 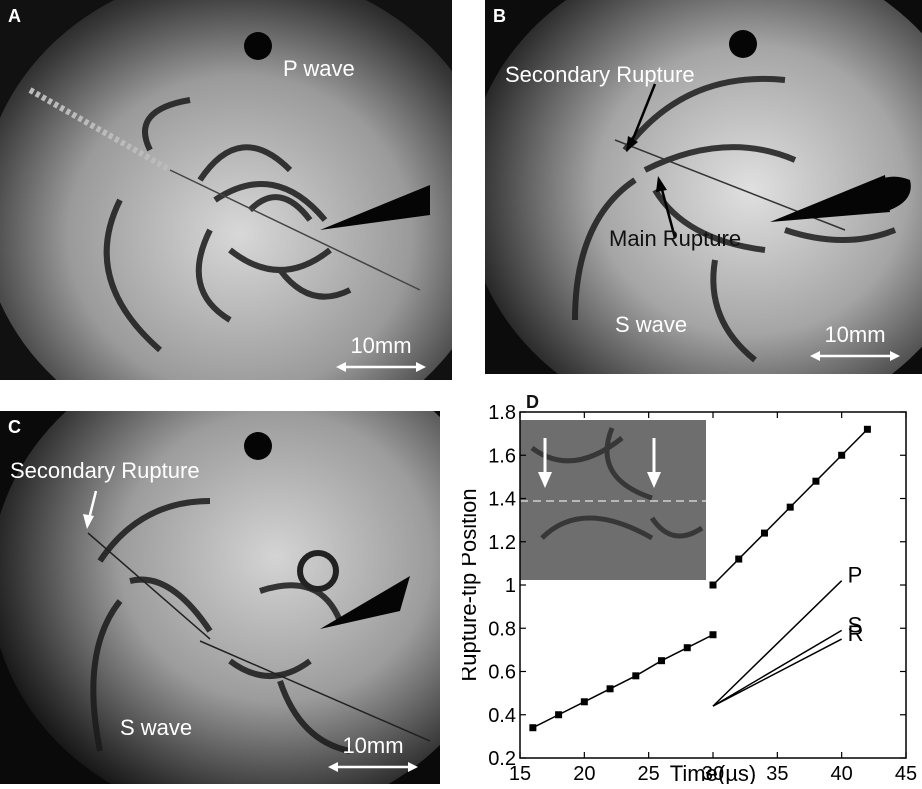 I want to click on panel-c-label: C, so click(x=14, y=427).